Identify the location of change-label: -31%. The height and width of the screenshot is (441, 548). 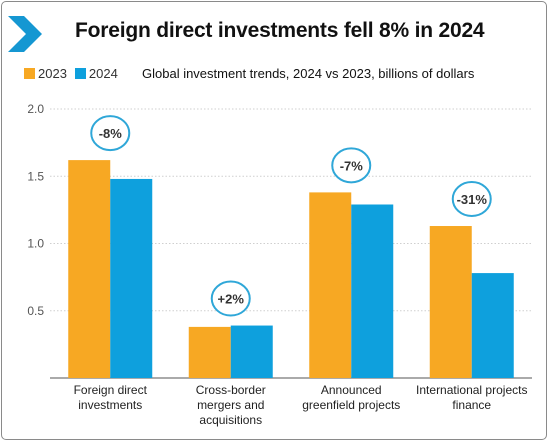
(472, 199).